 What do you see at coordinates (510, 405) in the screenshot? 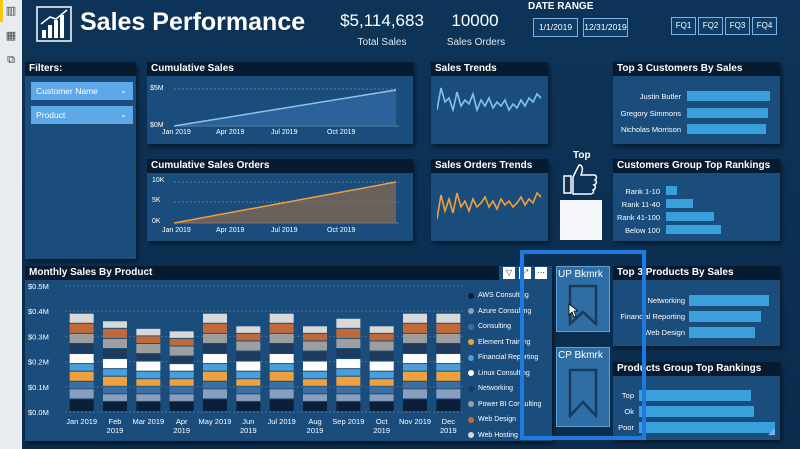
I see `legend-item: Power BI Consulting` at bounding box center [510, 405].